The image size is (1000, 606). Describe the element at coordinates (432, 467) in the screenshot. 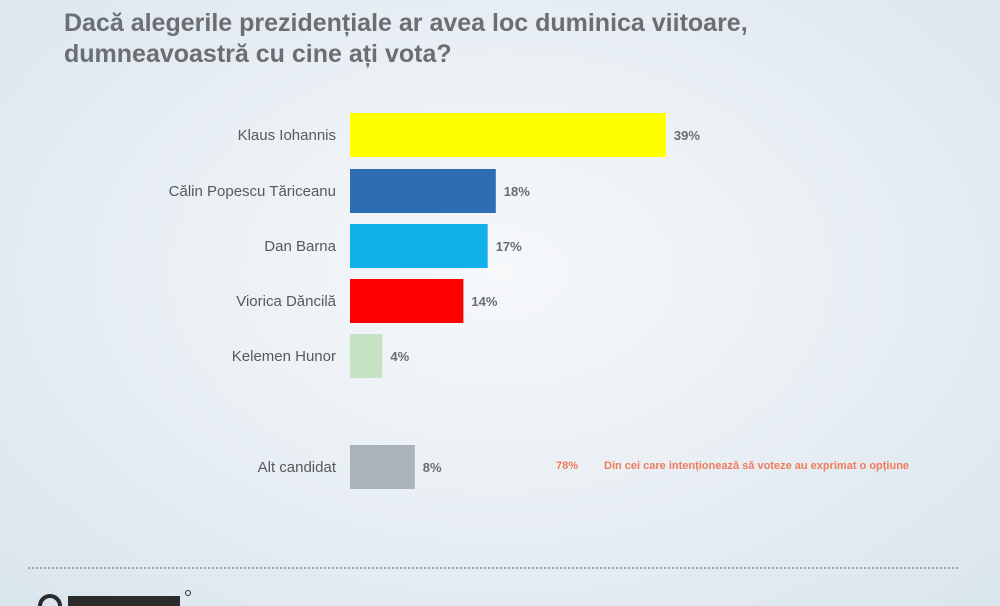

I see `value-label: 8%` at that location.